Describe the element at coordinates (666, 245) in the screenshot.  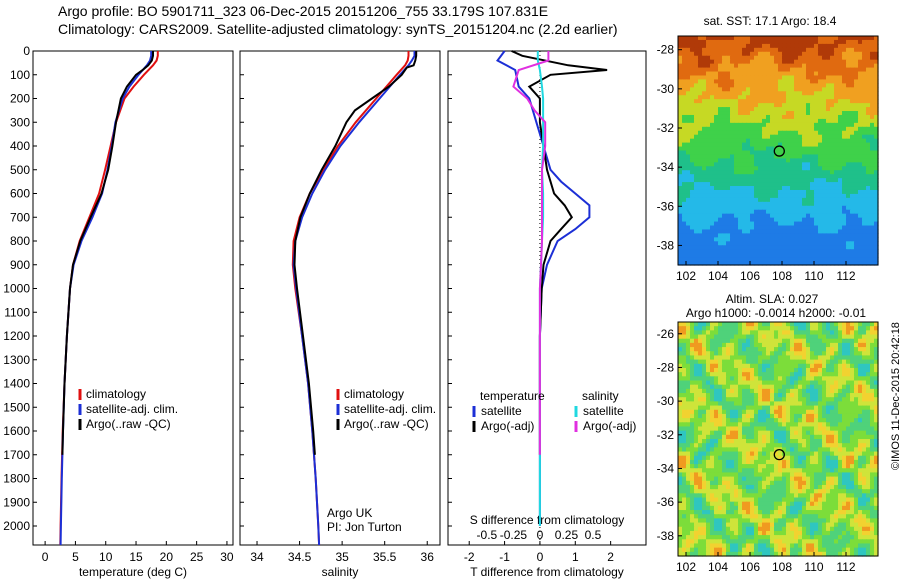
I see `sst_map-ytick-label: -38` at that location.